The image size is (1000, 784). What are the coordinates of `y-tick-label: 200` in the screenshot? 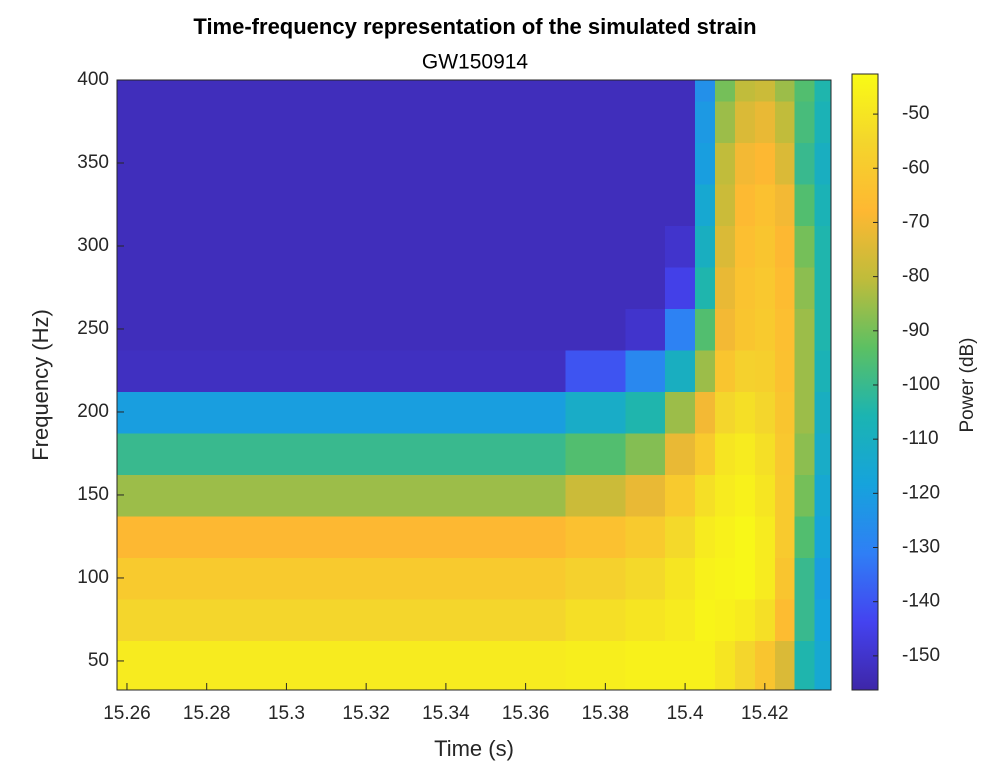 It's located at (93, 411).